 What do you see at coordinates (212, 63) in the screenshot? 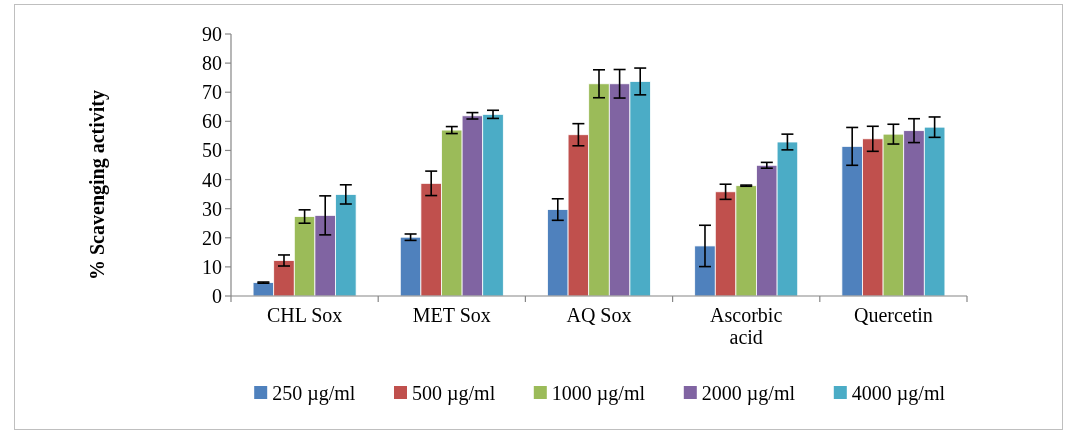
I see `y-tick-label: 80` at bounding box center [212, 63].